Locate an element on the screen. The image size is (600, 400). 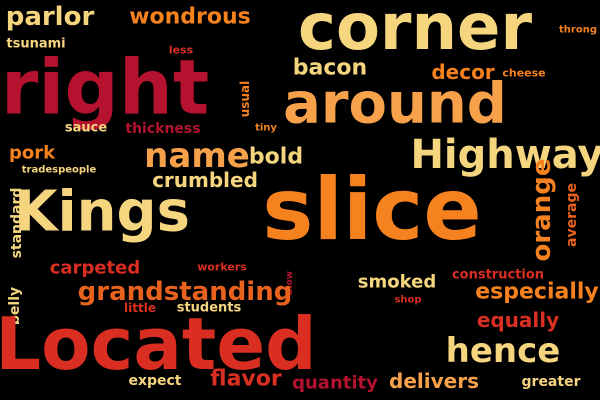
word-pork: pork is located at coordinates (32, 153).